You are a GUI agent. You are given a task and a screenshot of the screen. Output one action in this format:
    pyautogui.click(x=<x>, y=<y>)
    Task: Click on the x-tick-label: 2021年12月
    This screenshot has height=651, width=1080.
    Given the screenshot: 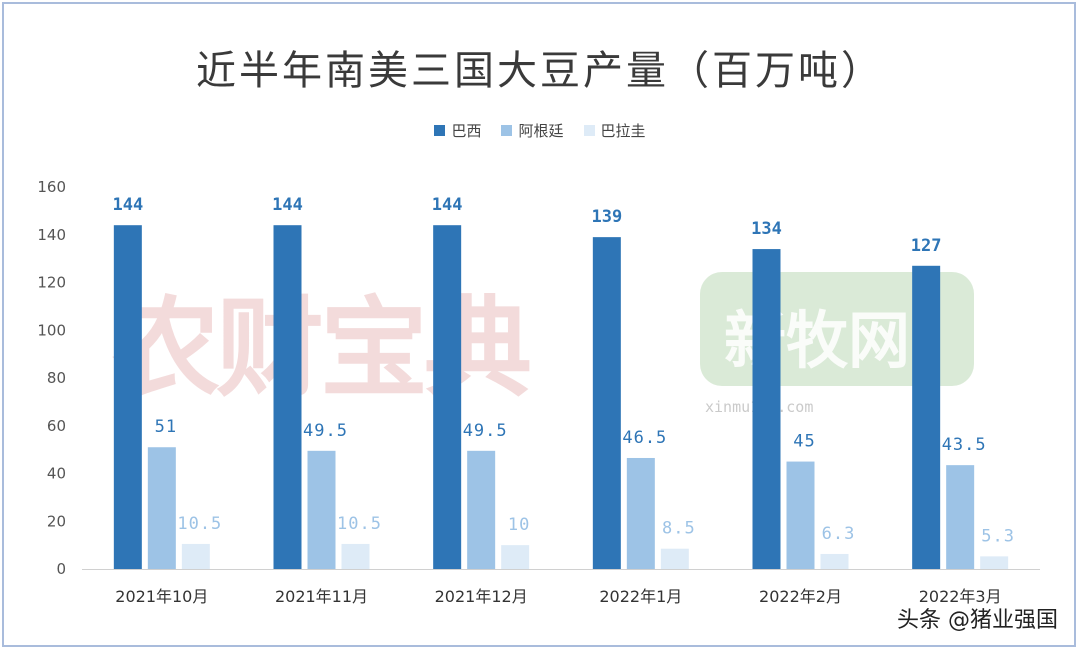 What is the action you would take?
    pyautogui.click(x=481, y=596)
    